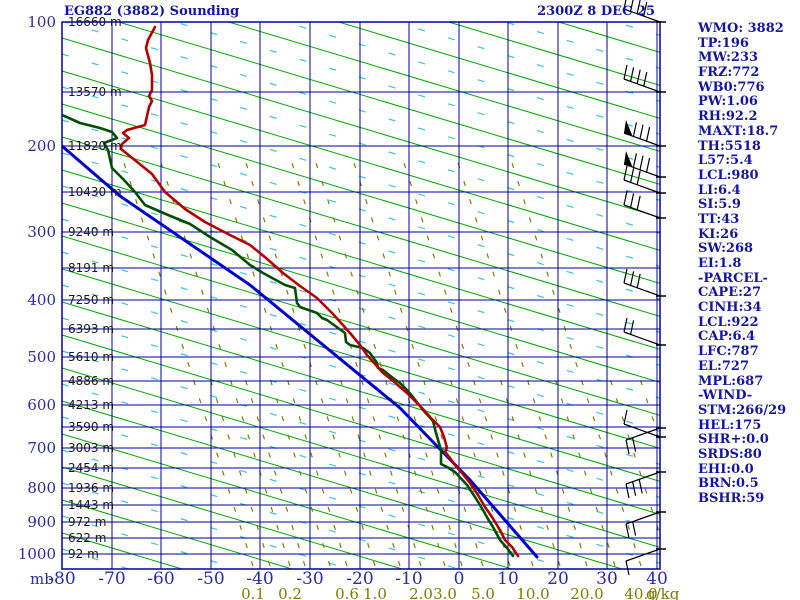  I want to click on height-label: 6393 m, so click(91, 329).